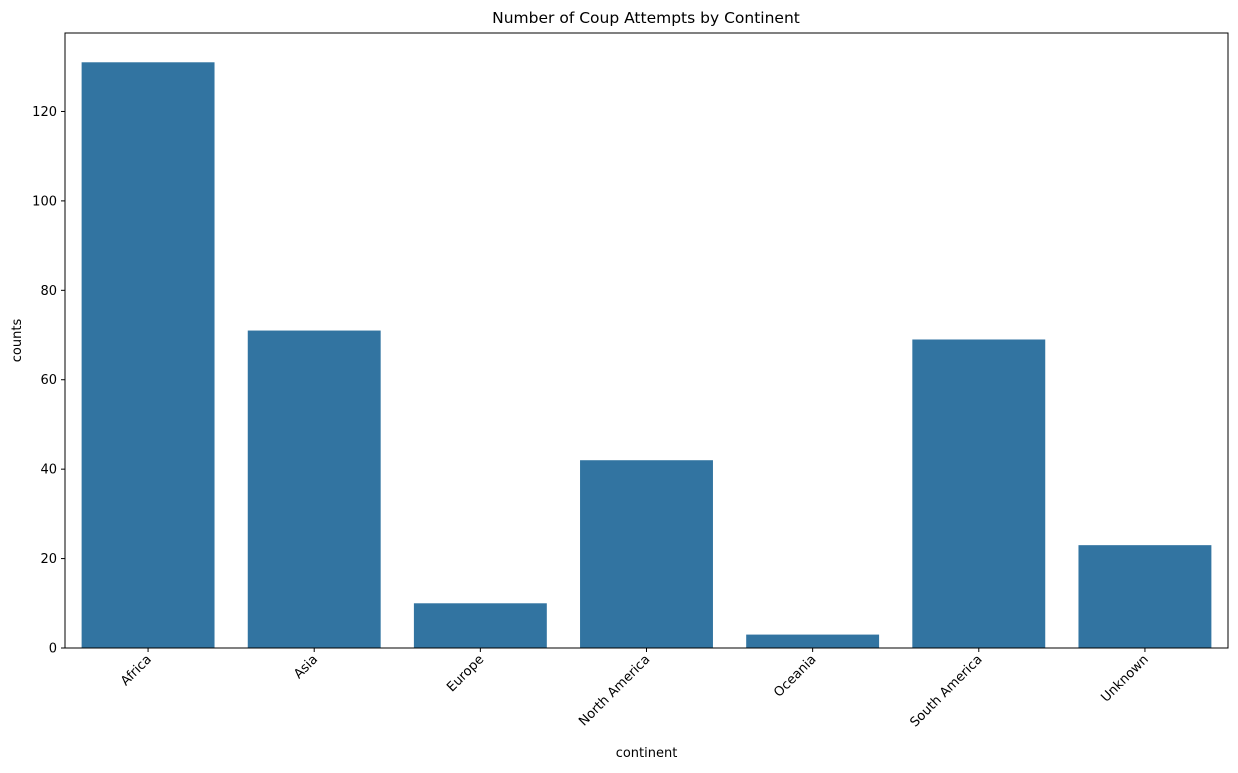 The width and height of the screenshot is (1238, 773). I want to click on x-tick-label: Africa, so click(136, 670).